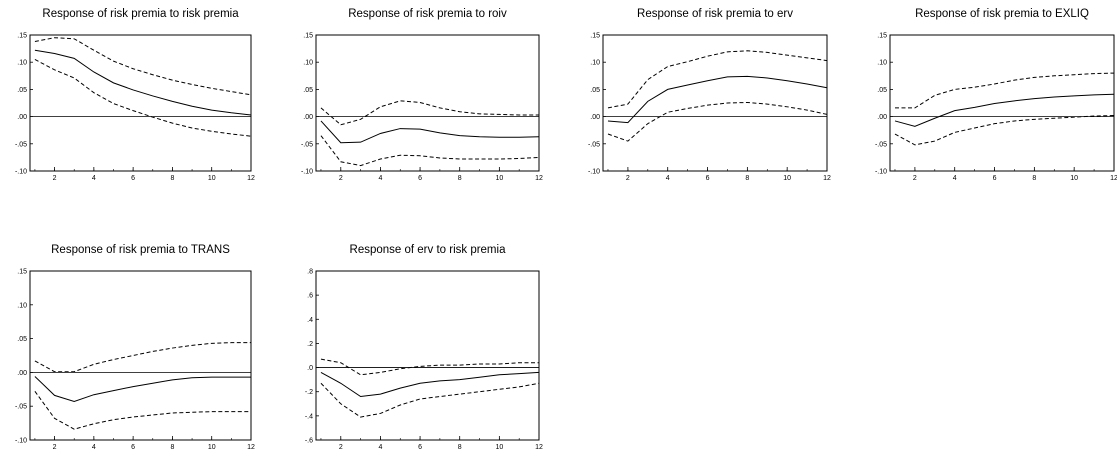 The width and height of the screenshot is (1117, 464). What do you see at coordinates (310, 368) in the screenshot?
I see `y-tick-label: .0` at bounding box center [310, 368].